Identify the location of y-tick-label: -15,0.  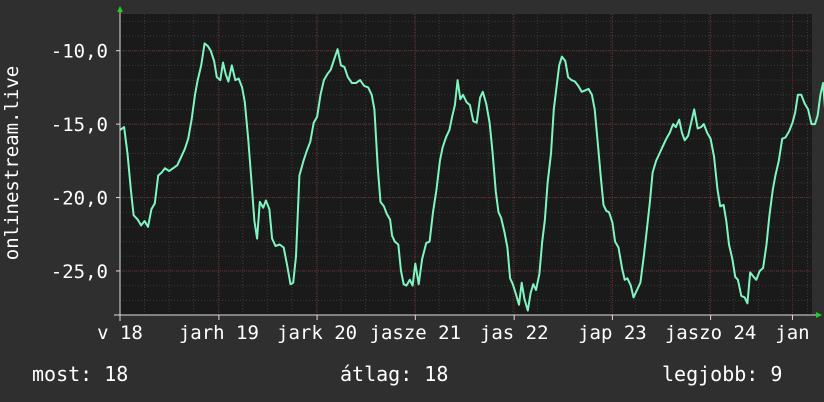
(79, 125).